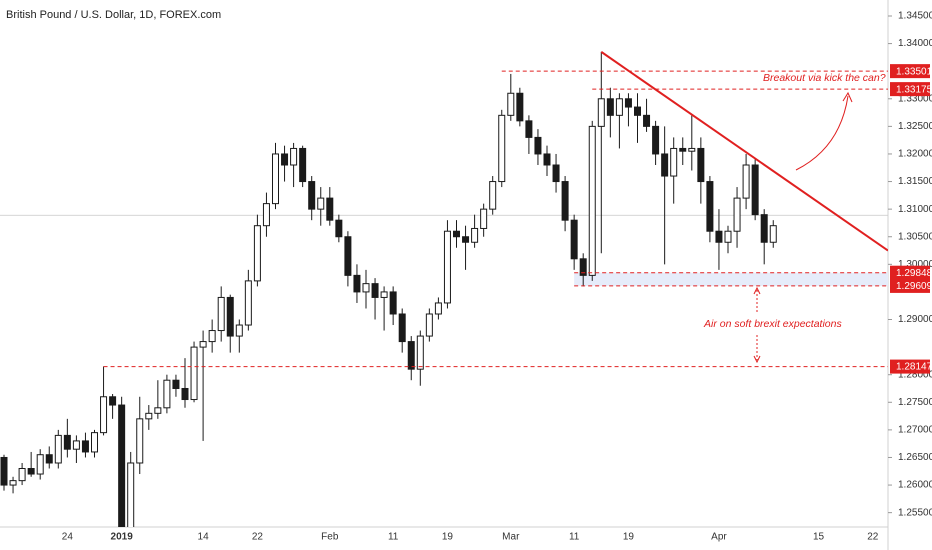 This screenshot has height=550, width=932. Describe the element at coordinates (915, 16) in the screenshot. I see `y-tick-label: 1.34500` at that location.